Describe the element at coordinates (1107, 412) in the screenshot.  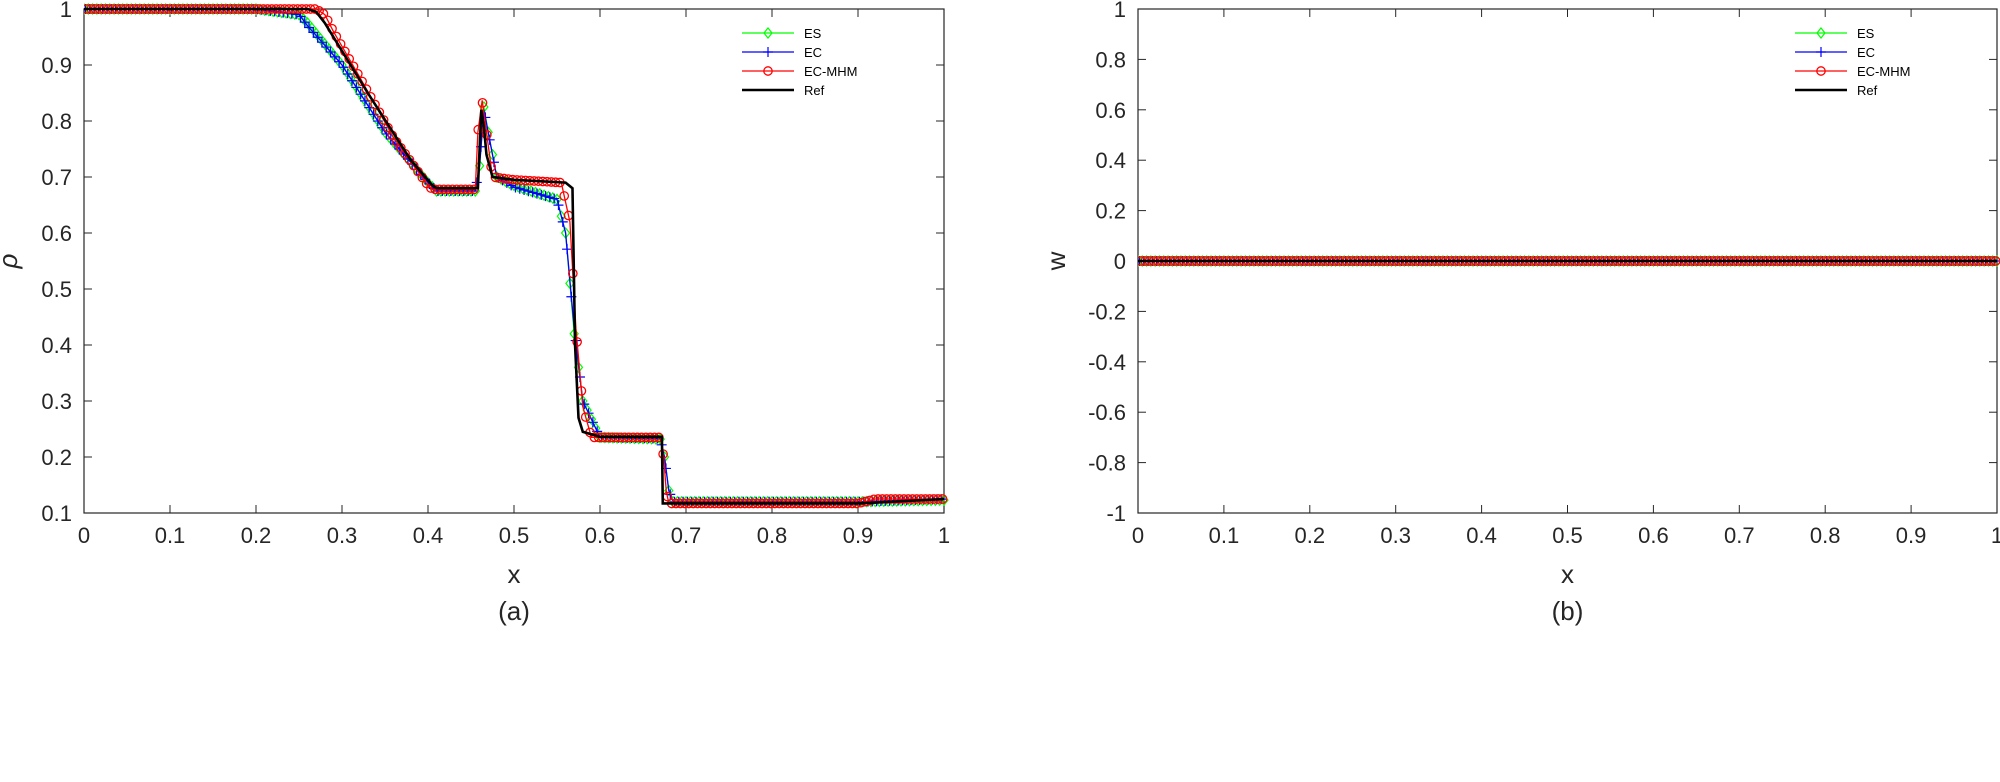
I see `y-tick-label: -0.6` at that location.